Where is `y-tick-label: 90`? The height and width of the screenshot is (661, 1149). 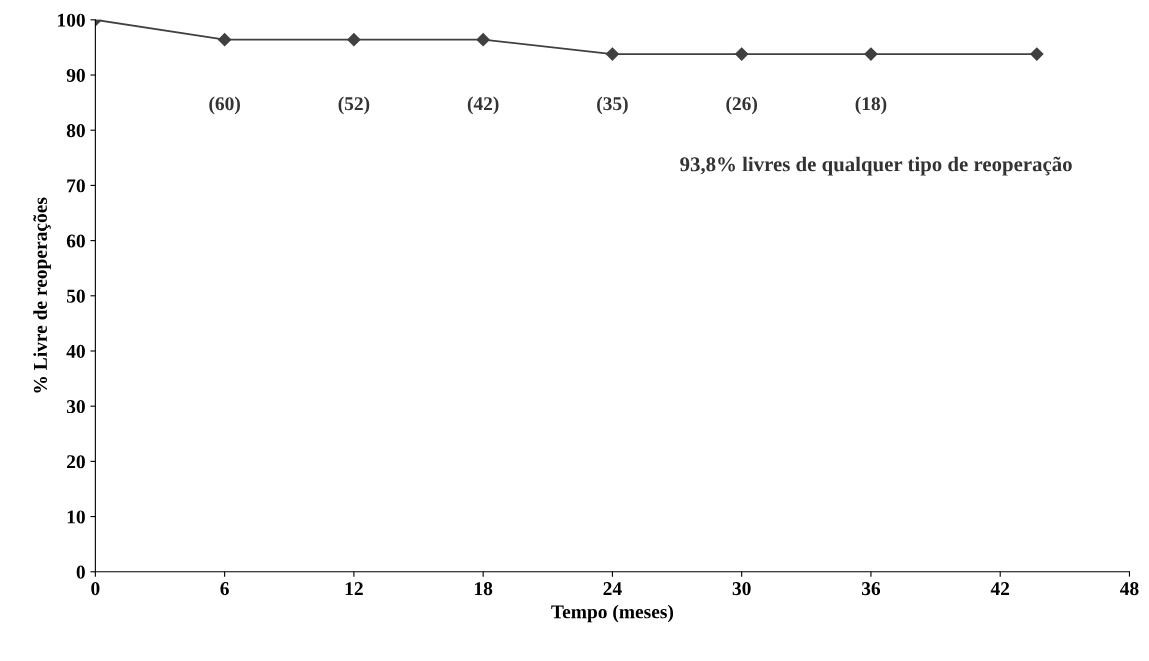
y-tick-label: 90 is located at coordinates (75, 75).